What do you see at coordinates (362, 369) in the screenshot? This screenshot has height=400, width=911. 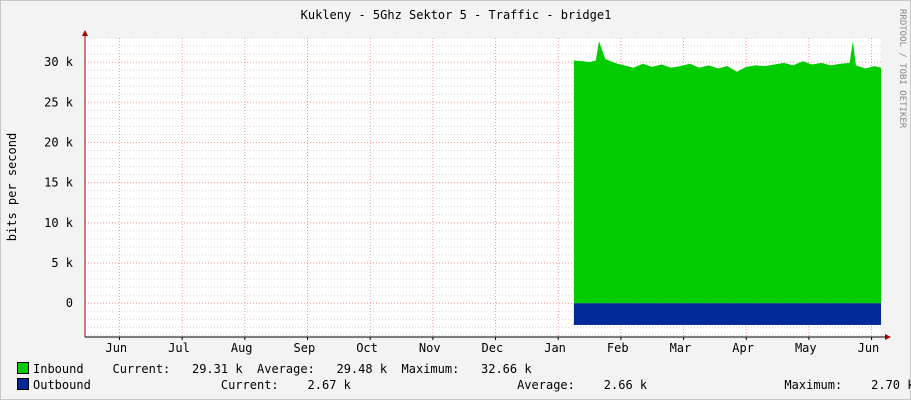 I see `inbound-average: 29.48 k` at bounding box center [362, 369].